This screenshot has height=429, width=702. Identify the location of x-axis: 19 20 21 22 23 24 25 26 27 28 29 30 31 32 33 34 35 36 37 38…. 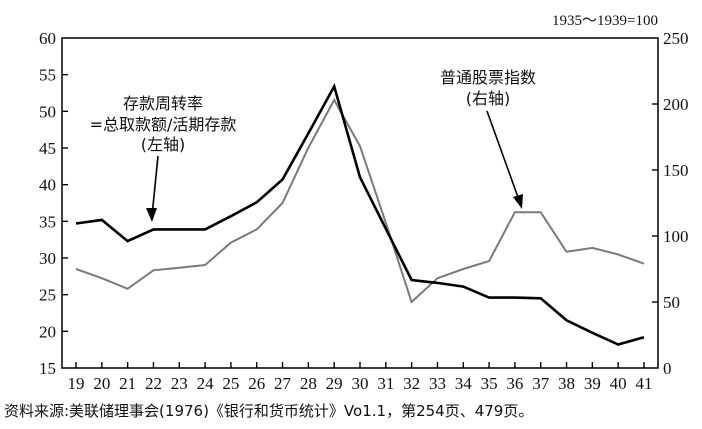
(360, 377).